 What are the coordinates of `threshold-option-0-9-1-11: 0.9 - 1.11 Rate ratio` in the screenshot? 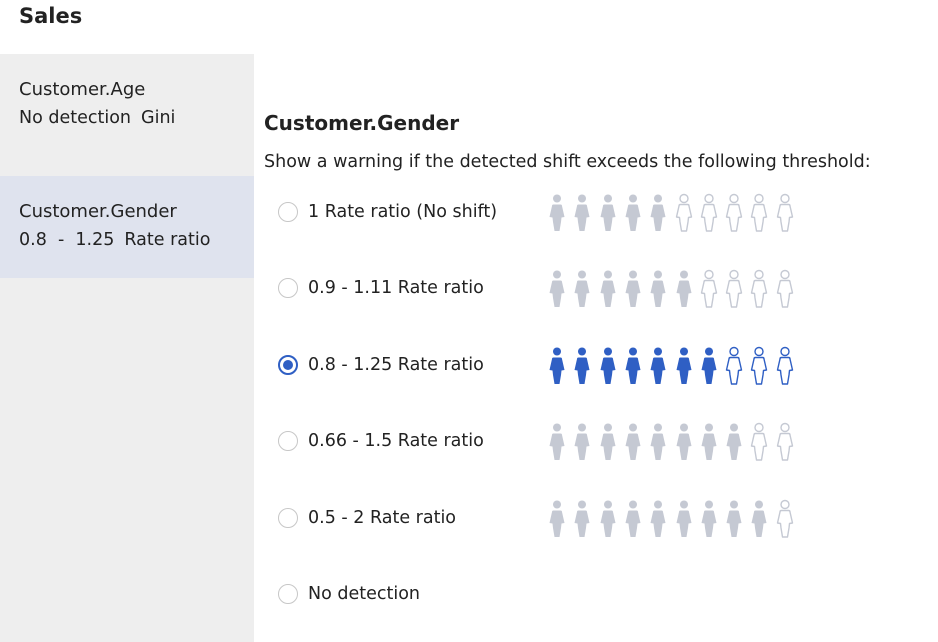 It's located at (548, 289).